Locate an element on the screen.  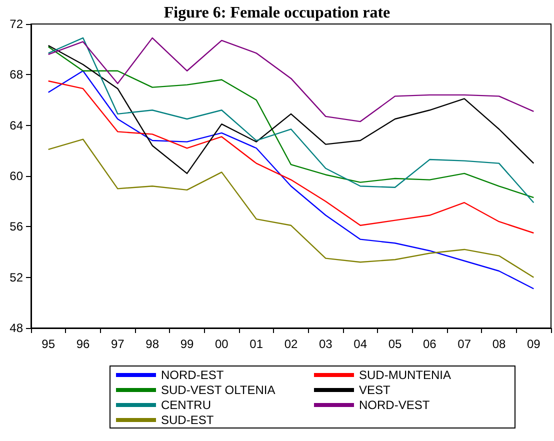
x-tick-label: 98 is located at coordinates (153, 344).